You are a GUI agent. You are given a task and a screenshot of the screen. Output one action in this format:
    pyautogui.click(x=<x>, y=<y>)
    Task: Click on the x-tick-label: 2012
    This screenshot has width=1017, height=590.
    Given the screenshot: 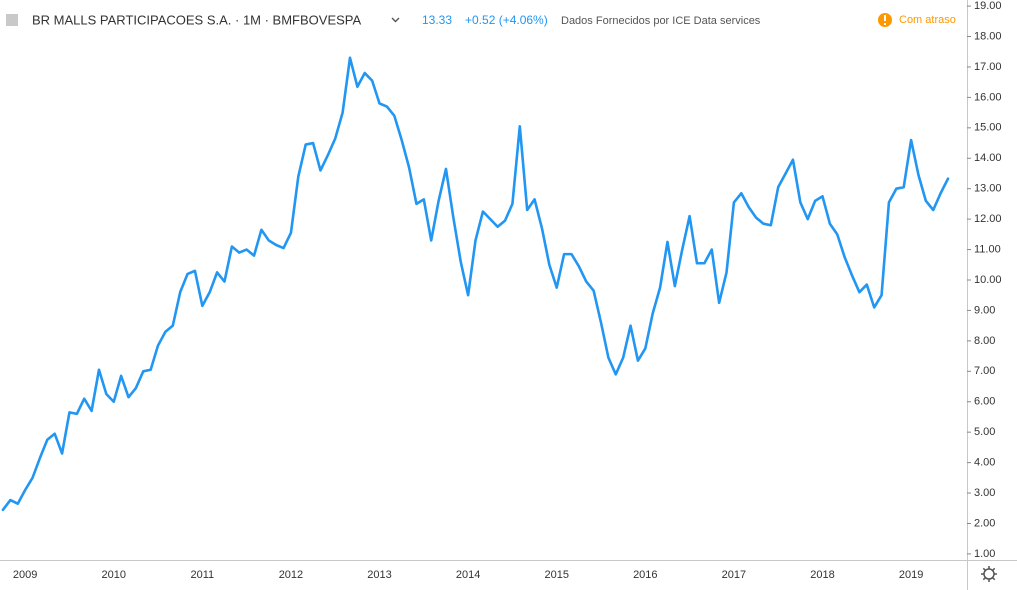 What is the action you would take?
    pyautogui.click(x=291, y=575)
    